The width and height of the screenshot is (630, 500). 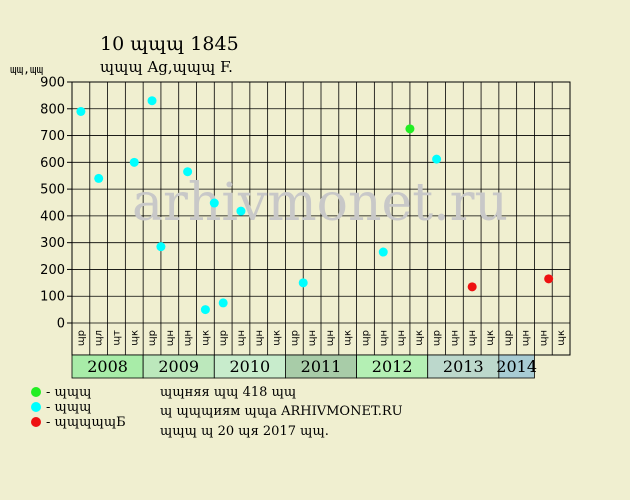 I want to click on chart-subtitle: ɰɰɰ Ag,ɰɰɰ F., so click(x=166, y=67).